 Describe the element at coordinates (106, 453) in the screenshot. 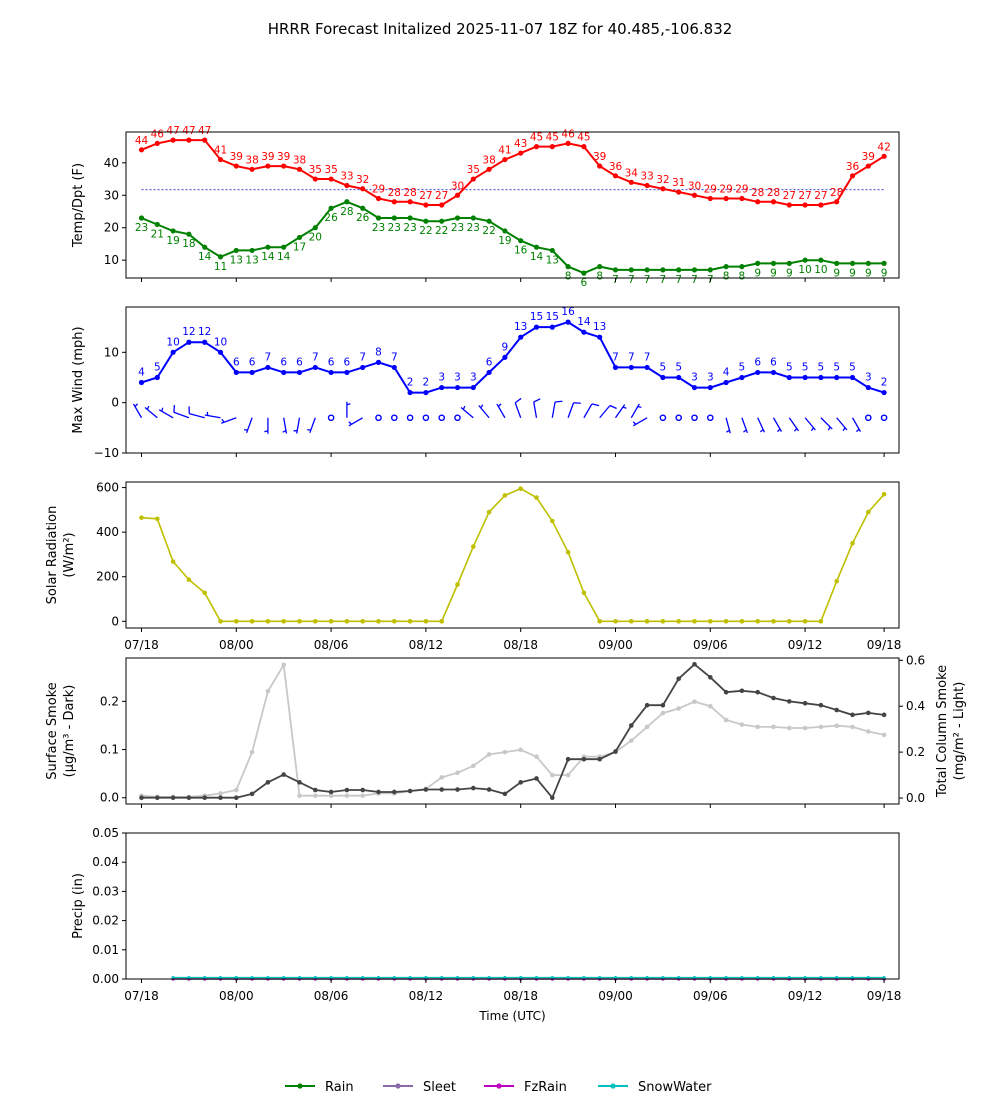

I see `y-tick-label: −10` at that location.